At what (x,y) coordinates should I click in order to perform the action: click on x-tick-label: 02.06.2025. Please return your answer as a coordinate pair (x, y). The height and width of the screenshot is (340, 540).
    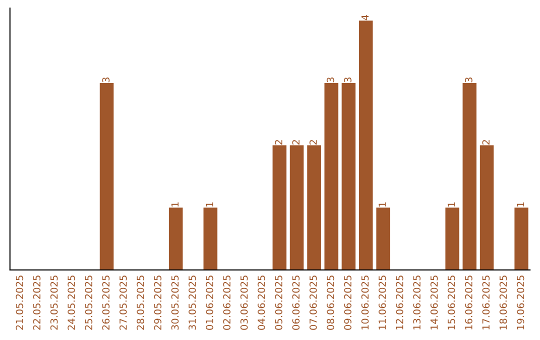
    Looking at the image, I should click on (226, 303).